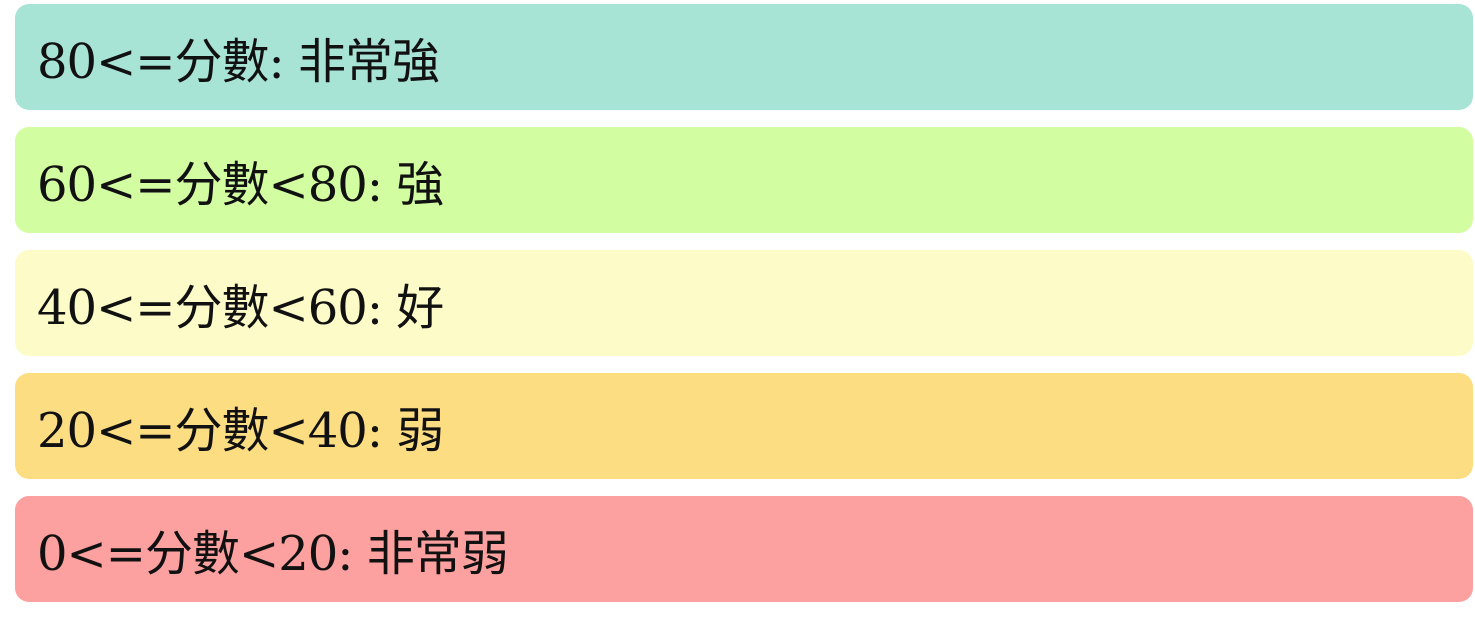 Image resolution: width=1475 pixels, height=618 pixels. What do you see at coordinates (273, 554) in the screenshot?
I see `band-label: 0<=分數<20: 非常弱` at bounding box center [273, 554].